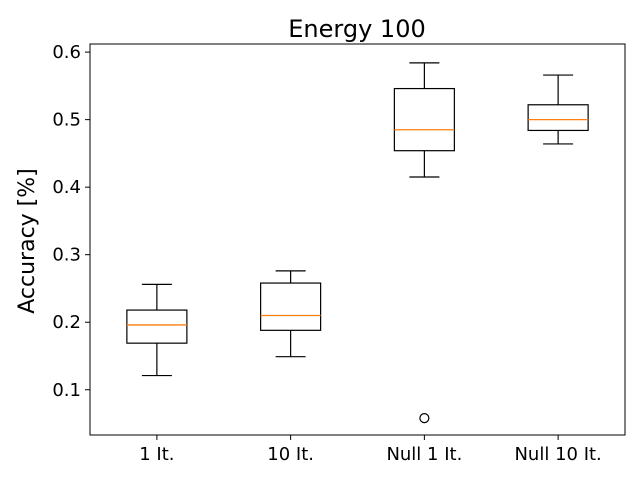  What do you see at coordinates (557, 454) in the screenshot?
I see `x-tick-label: Null 10 It.` at bounding box center [557, 454].